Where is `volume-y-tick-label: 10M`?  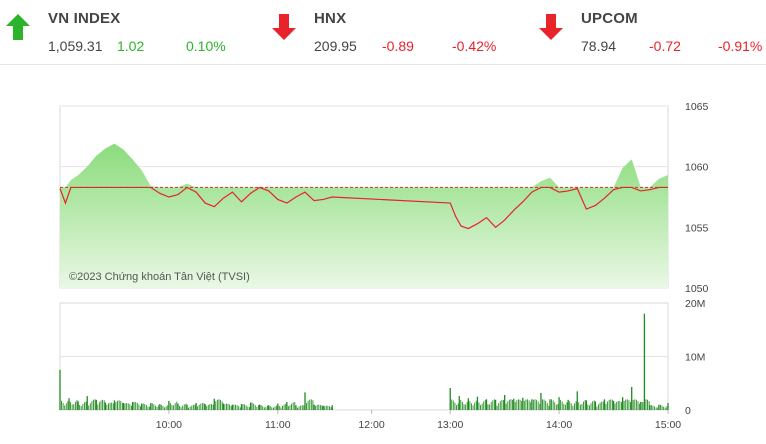
volume-y-tick-label: 10M is located at coordinates (695, 358).